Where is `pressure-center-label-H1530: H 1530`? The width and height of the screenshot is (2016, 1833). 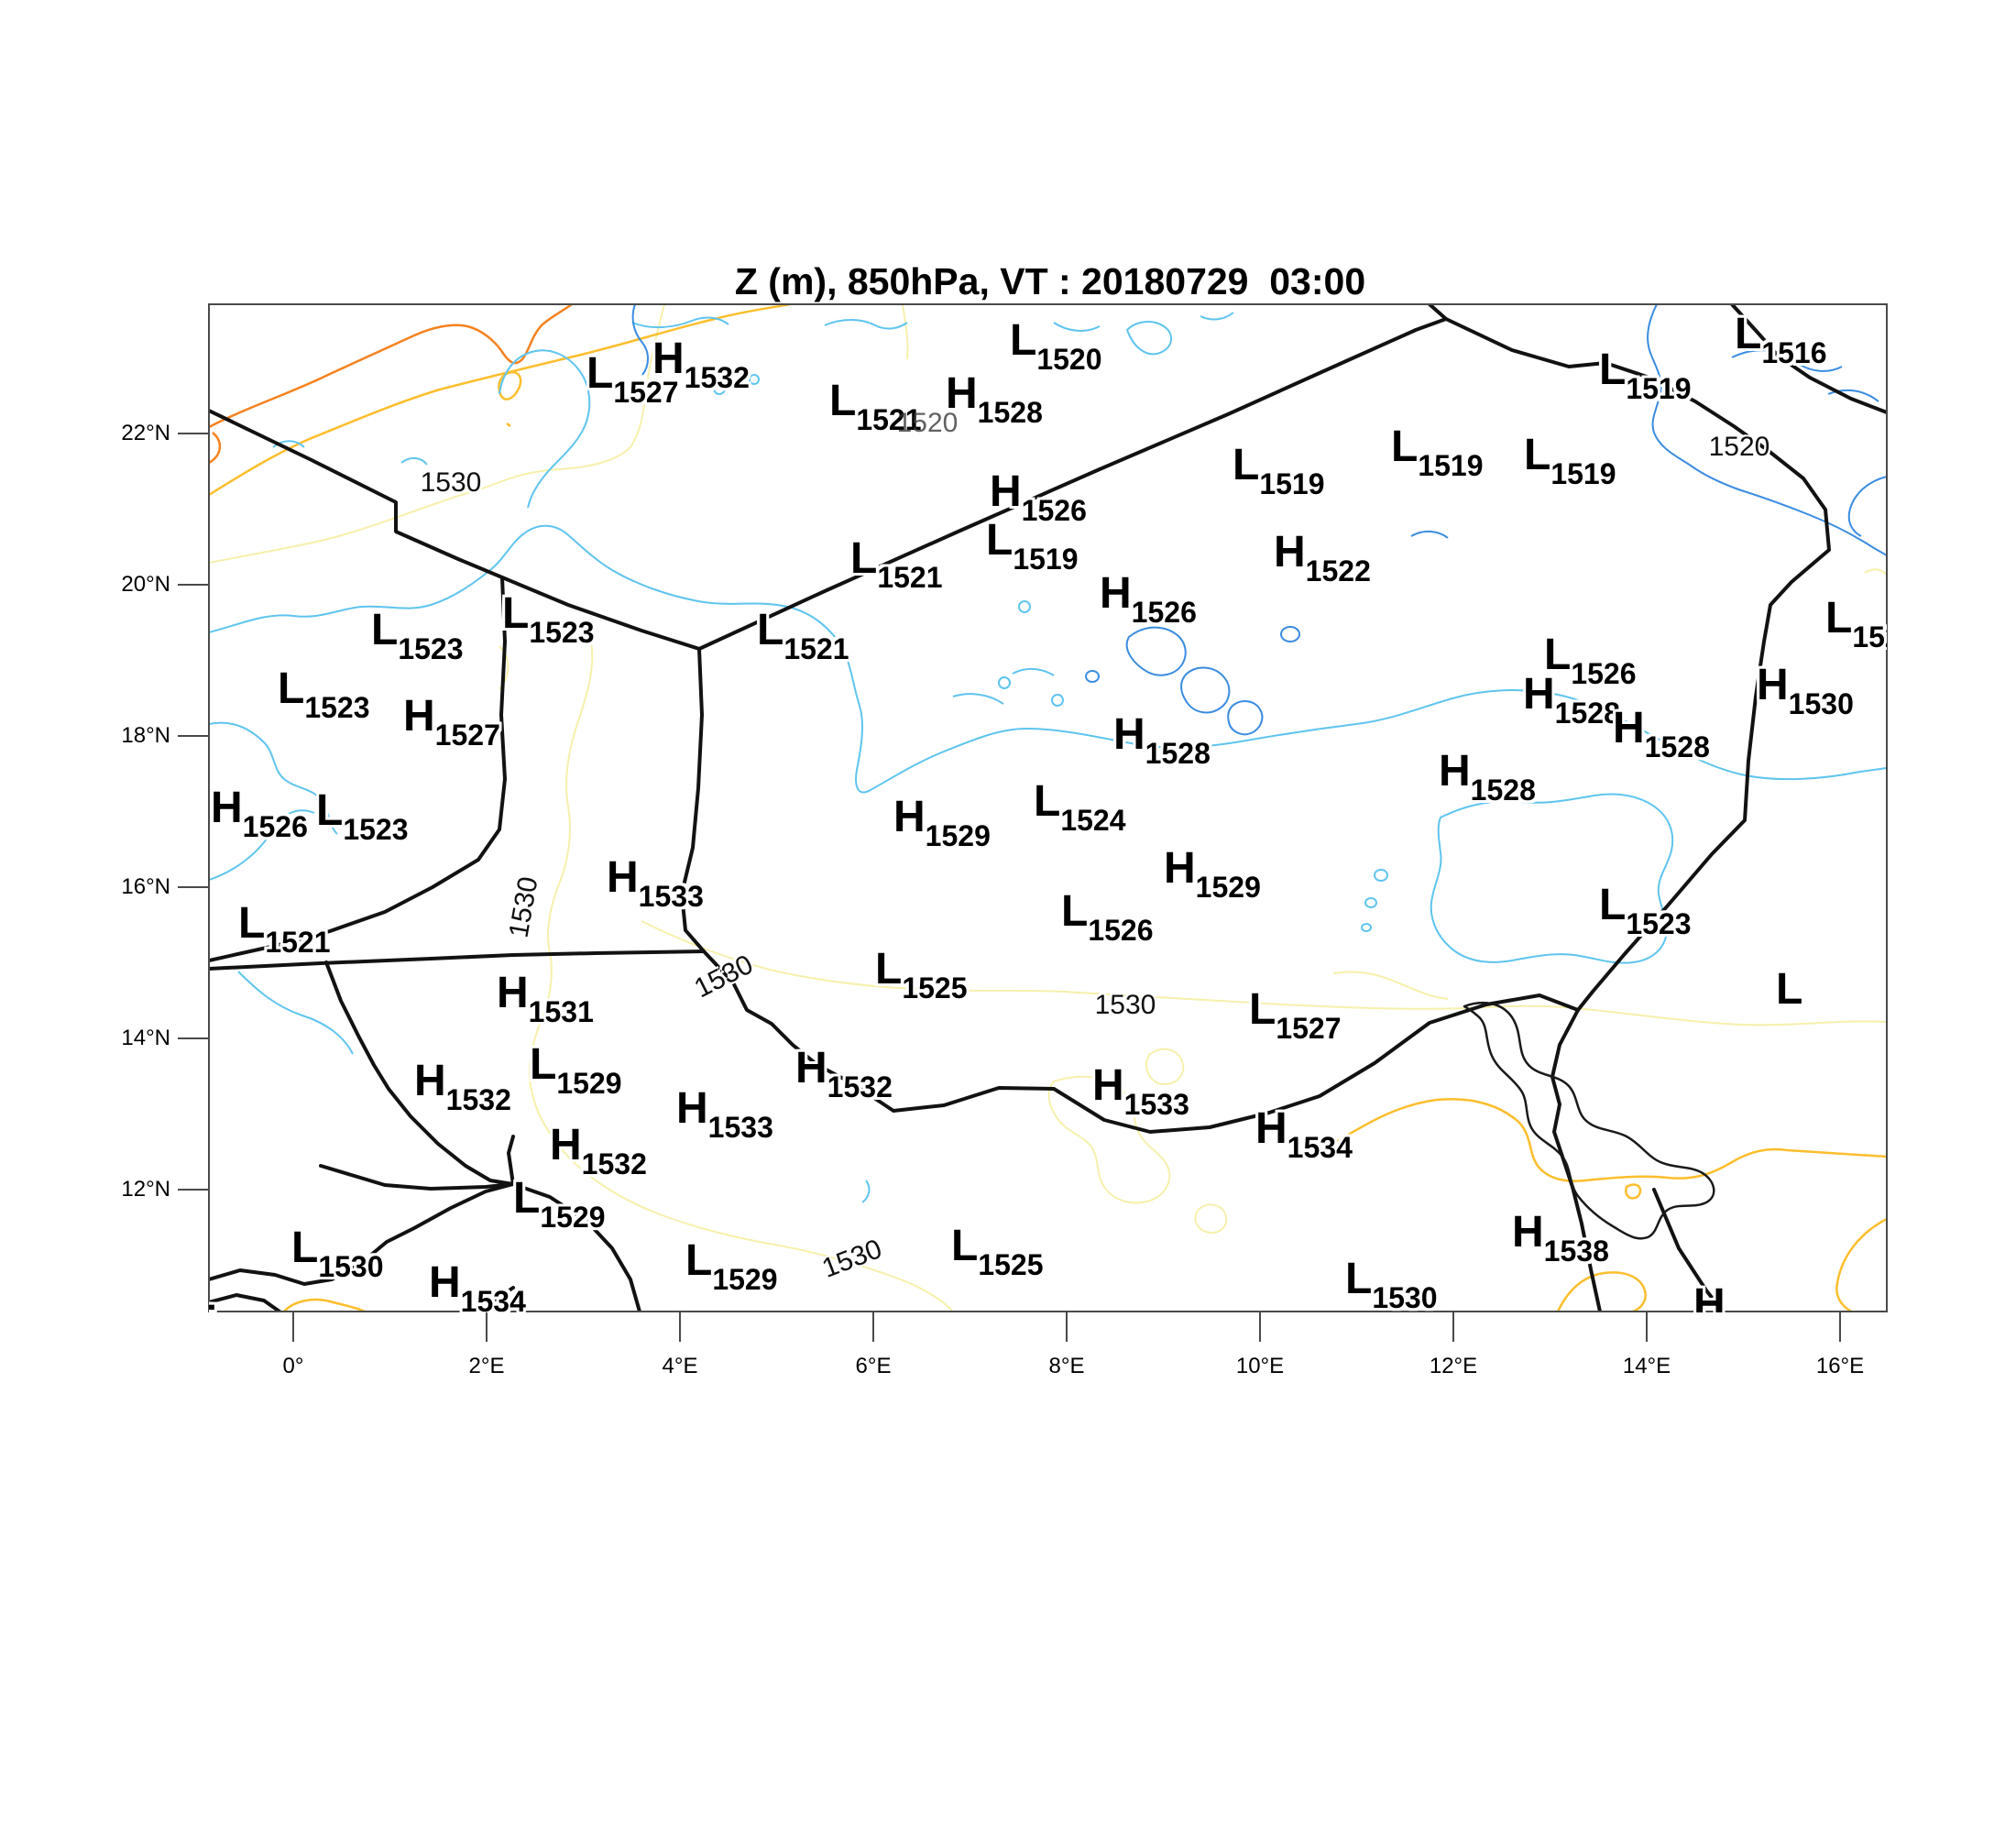
pressure-center-label-H1530: H 1530 is located at coordinates (1805, 690).